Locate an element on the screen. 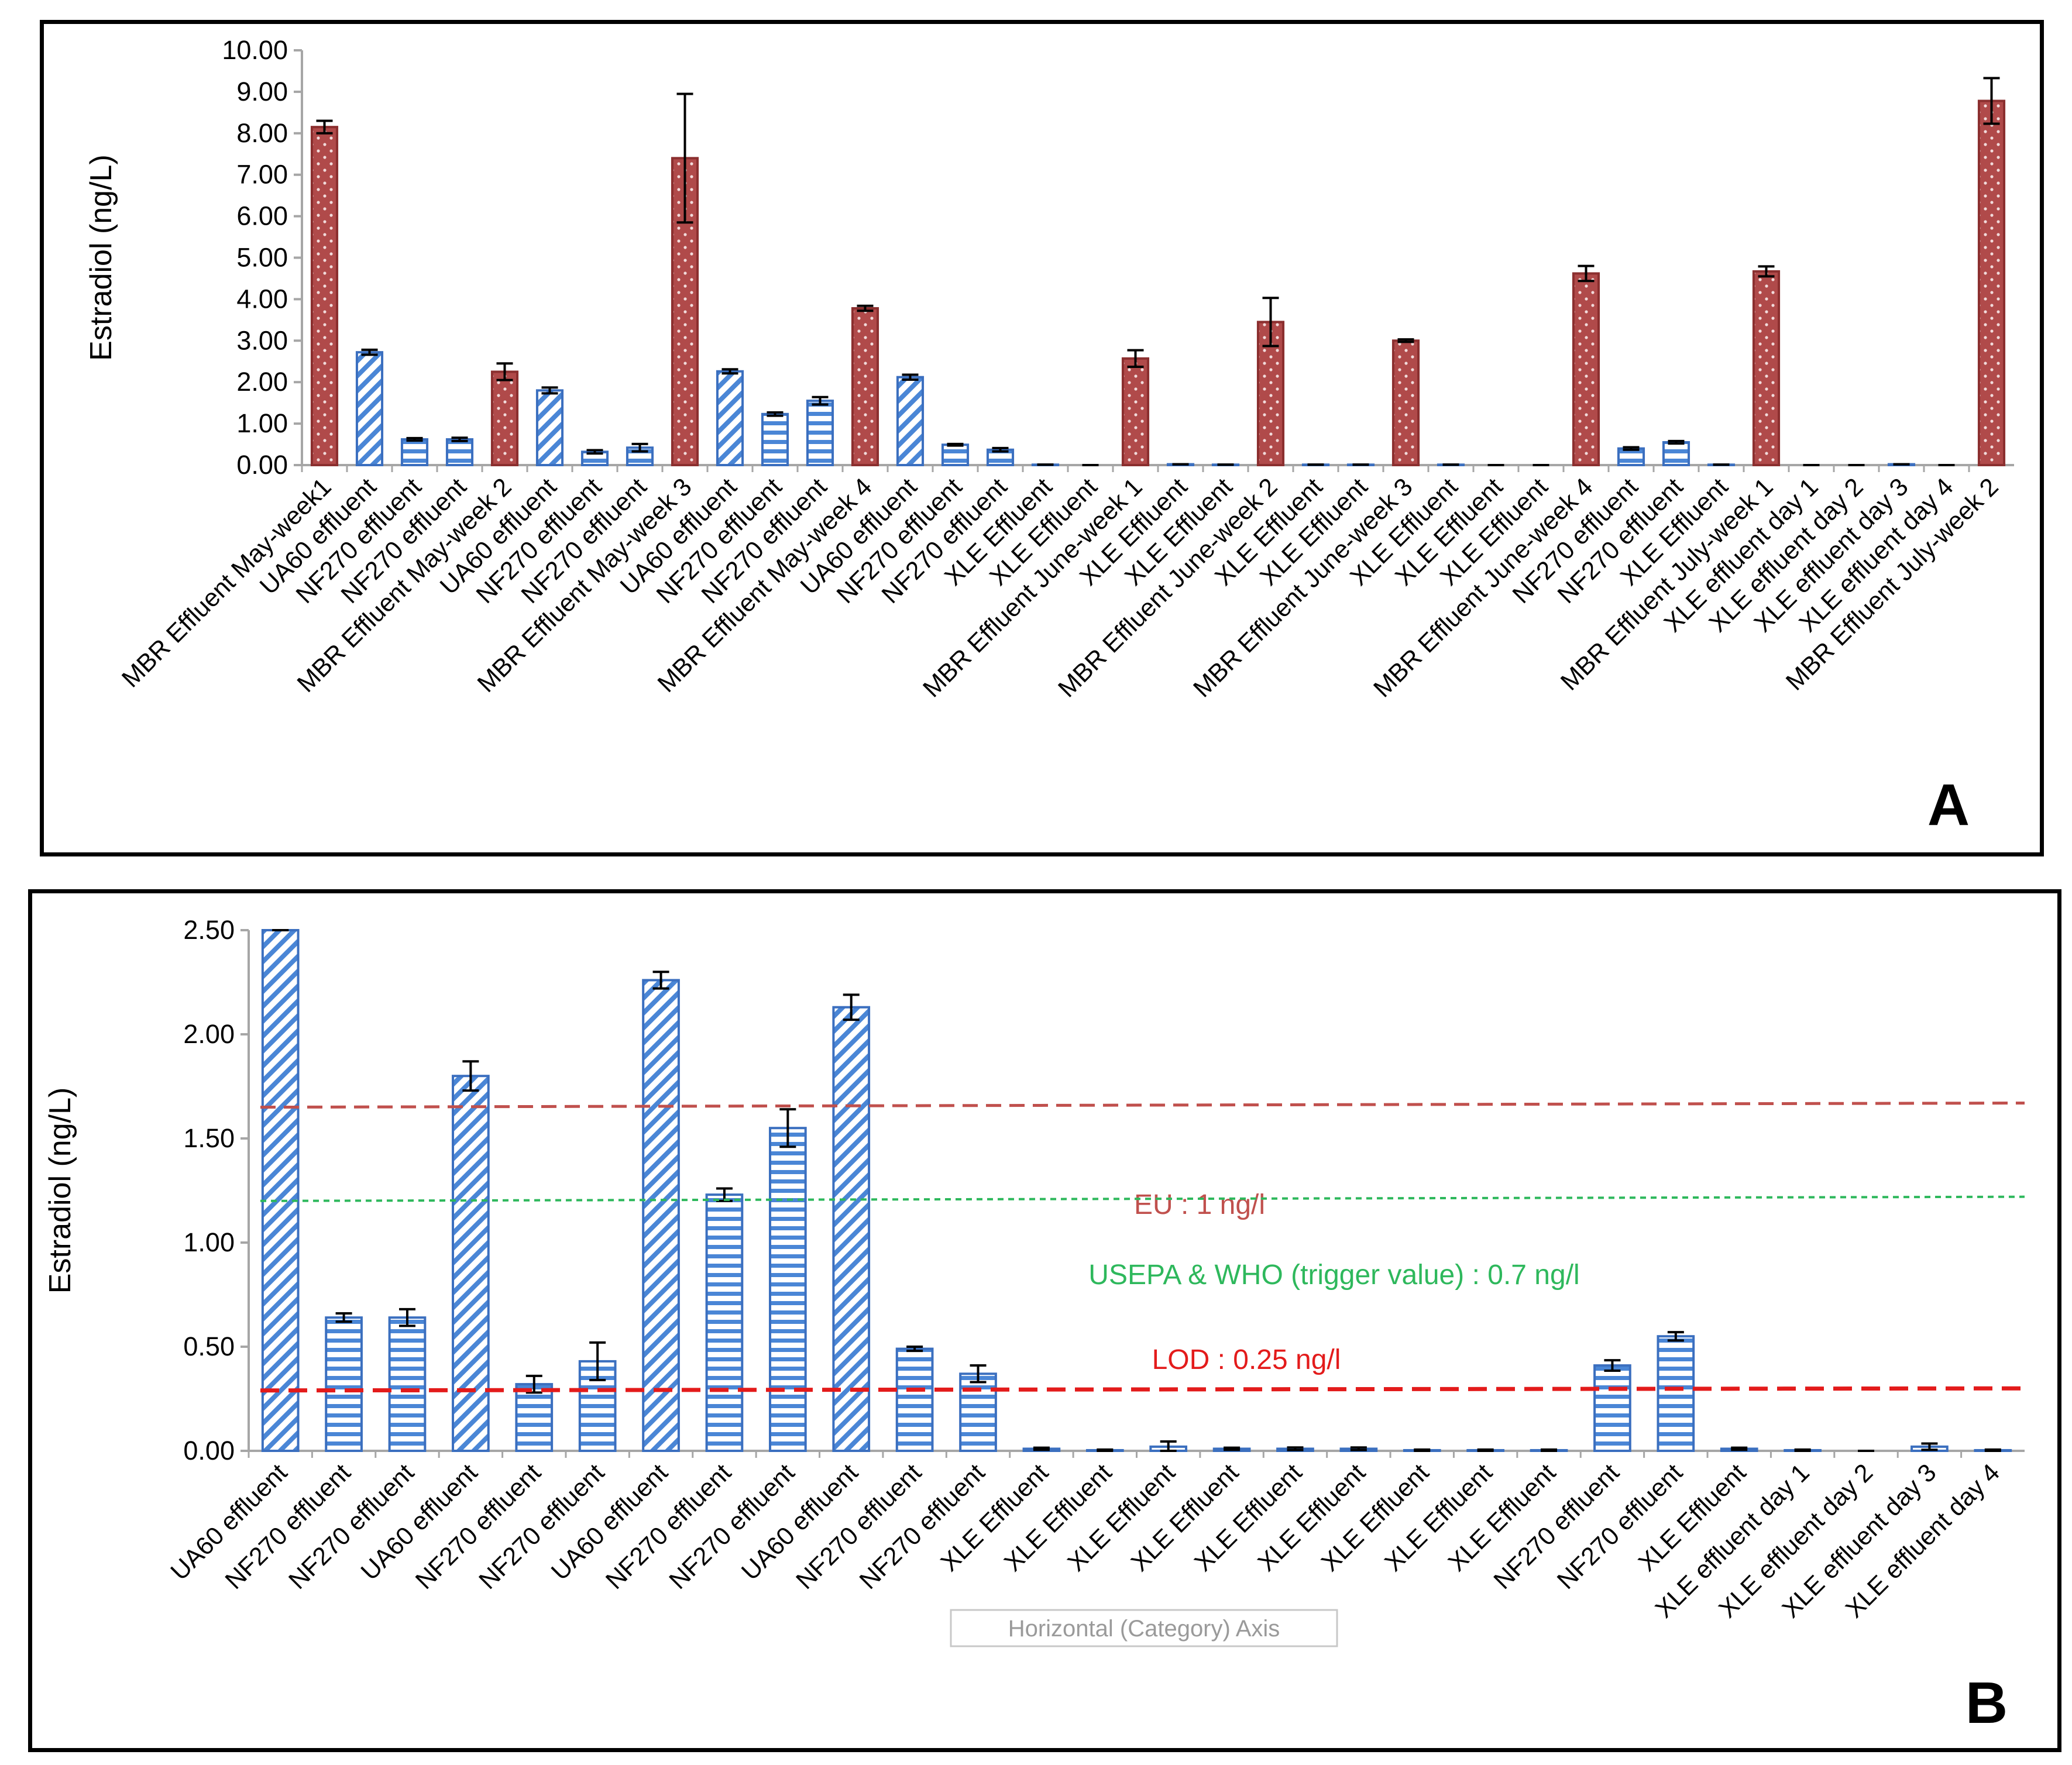  chart-b-tooltip-text: Horizontal (Category) Axis is located at coordinates (1144, 1629).